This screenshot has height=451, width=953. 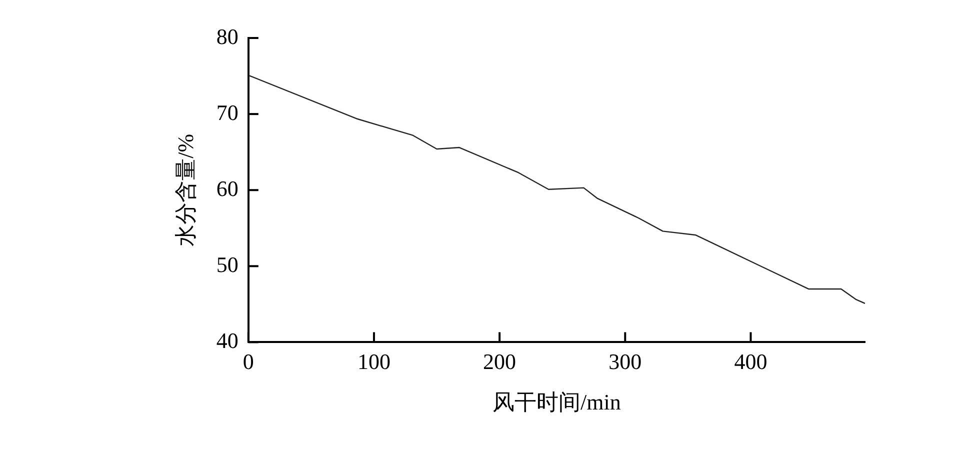 I want to click on y-tick-label: 80, so click(x=227, y=36).